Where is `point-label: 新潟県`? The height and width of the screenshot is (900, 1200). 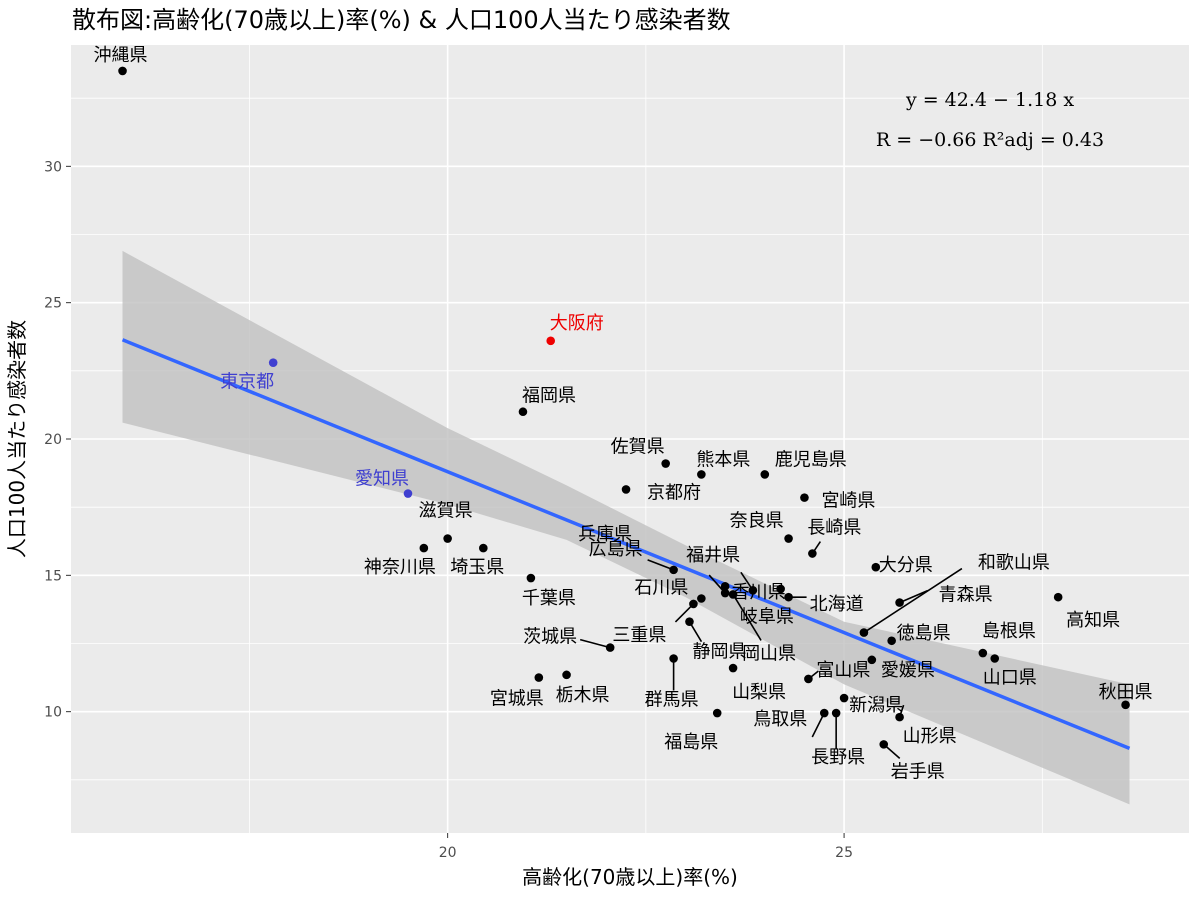 point-label: 新潟県 is located at coordinates (876, 705).